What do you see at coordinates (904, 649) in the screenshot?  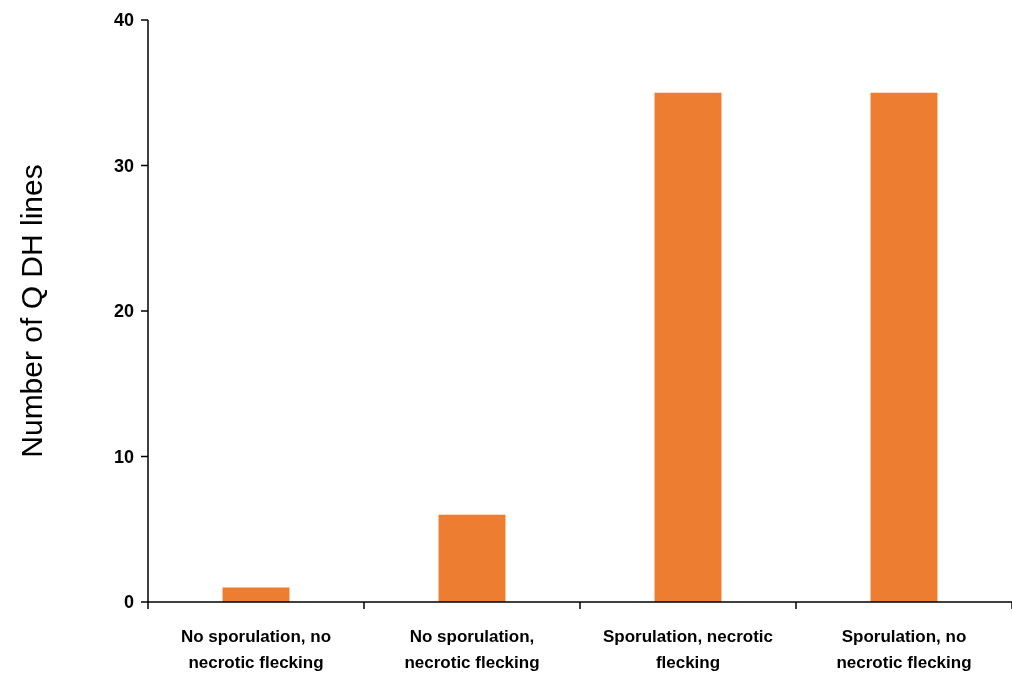 I see `x-tick-label: Sporulation, no necrotic flecking` at bounding box center [904, 649].